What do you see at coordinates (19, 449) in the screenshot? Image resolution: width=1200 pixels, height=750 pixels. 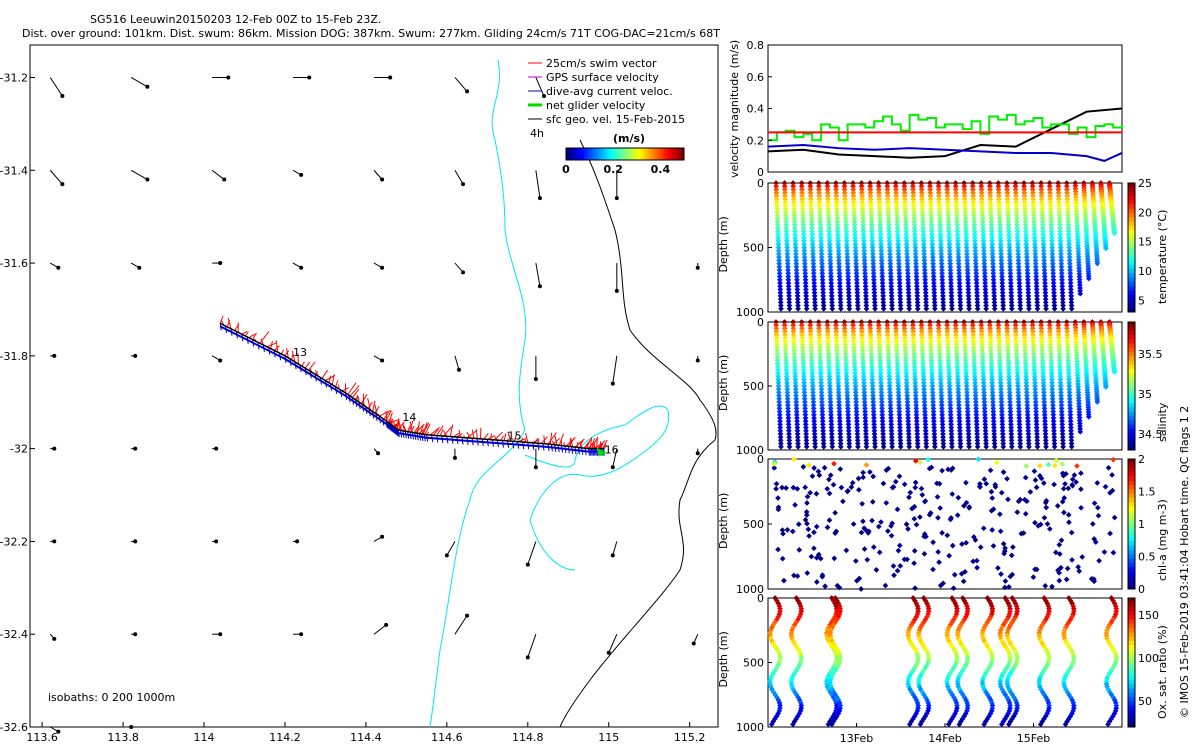 I see `map-ytick-label: -32` at bounding box center [19, 449].